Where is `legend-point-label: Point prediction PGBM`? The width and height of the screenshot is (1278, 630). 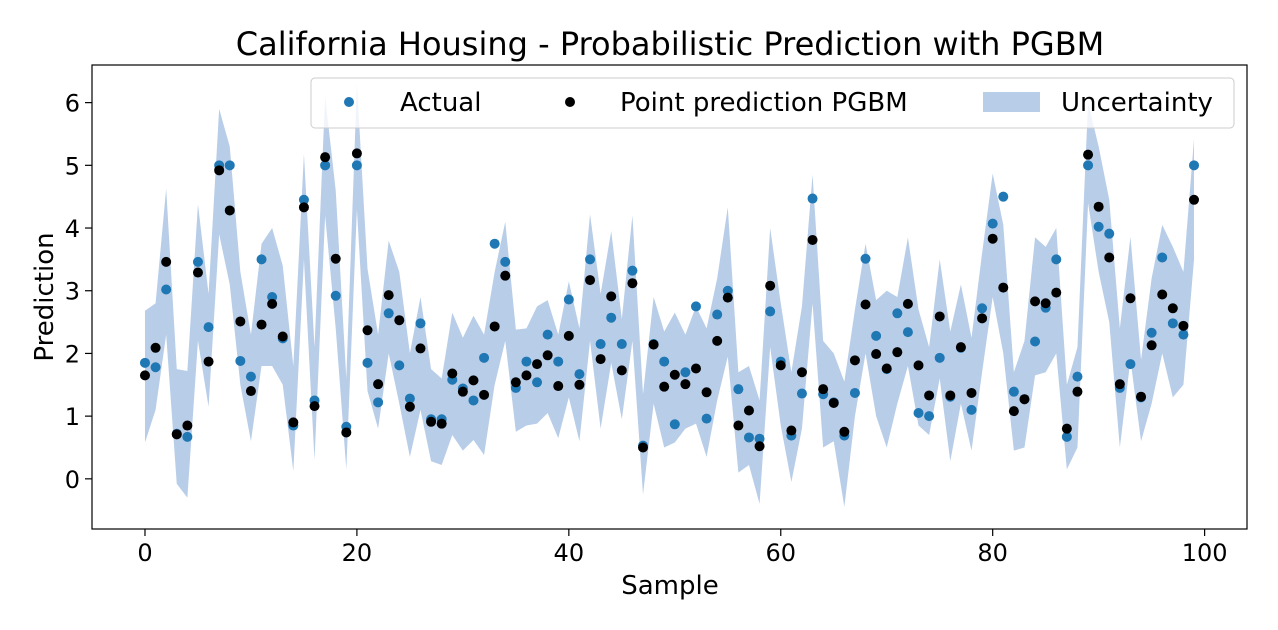 legend-point-label: Point prediction PGBM is located at coordinates (764, 103).